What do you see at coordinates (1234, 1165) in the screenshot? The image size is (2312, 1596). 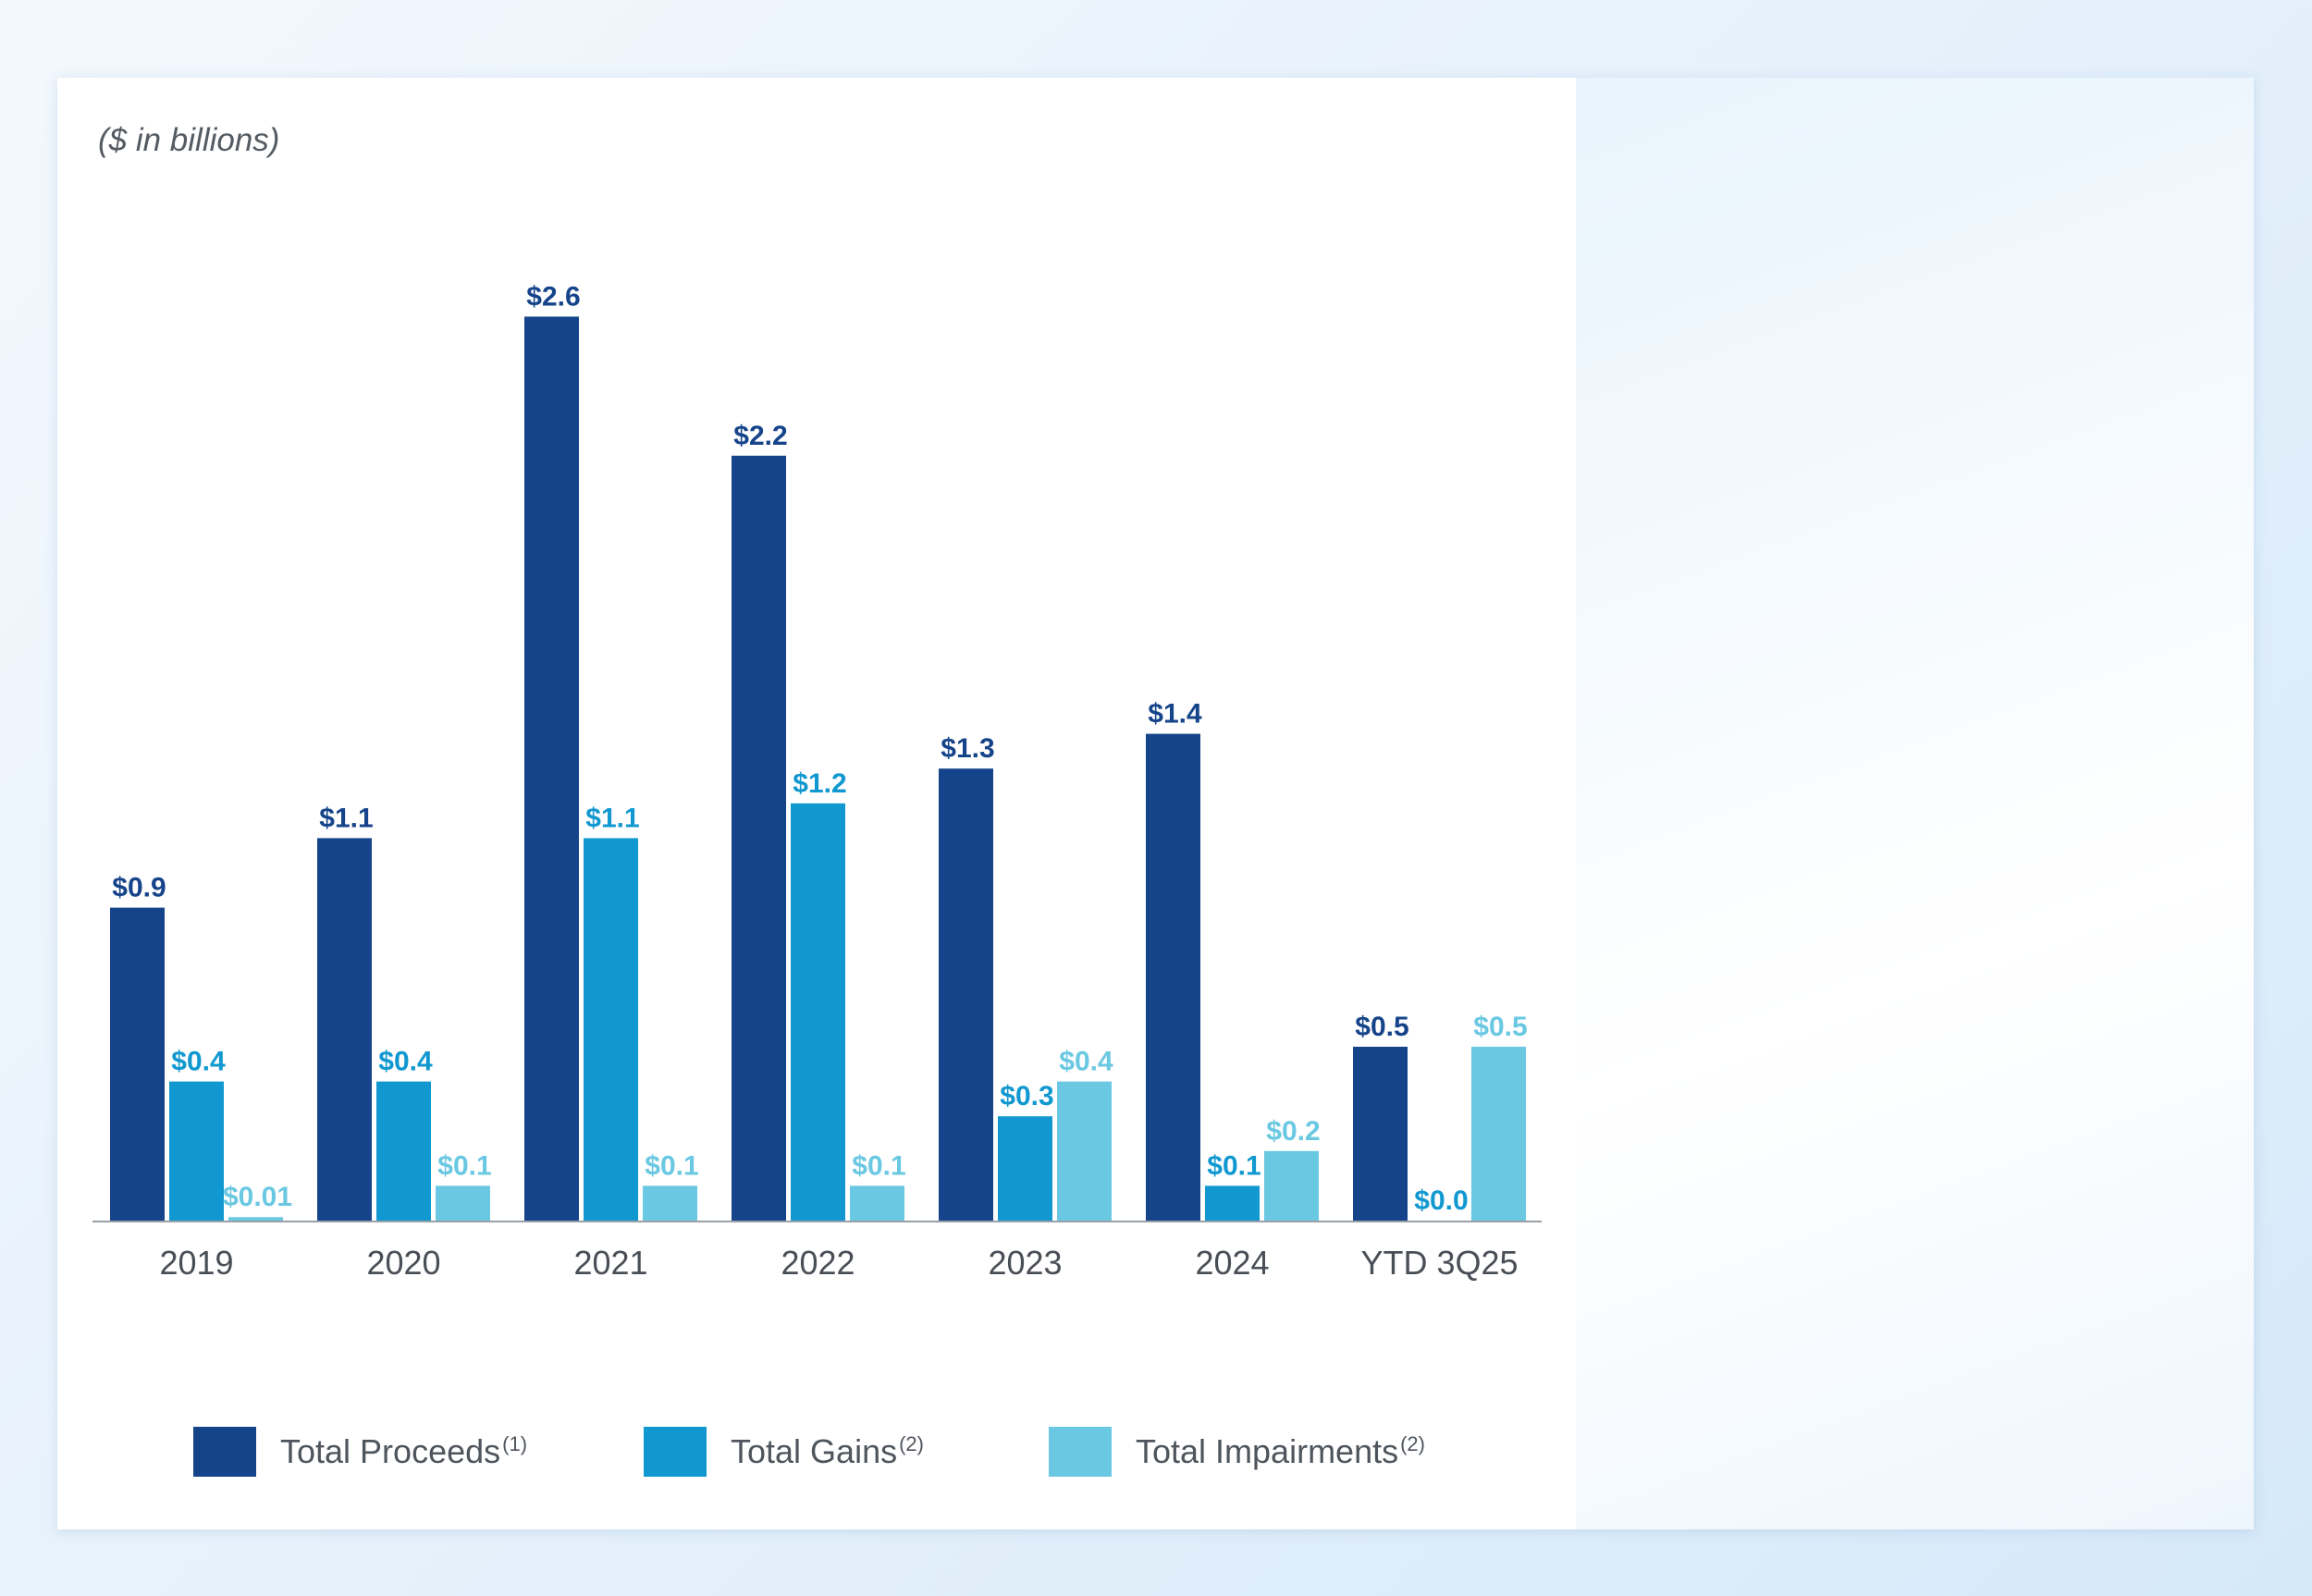 I see `value-label-total-gains-2024: $0.1` at bounding box center [1234, 1165].